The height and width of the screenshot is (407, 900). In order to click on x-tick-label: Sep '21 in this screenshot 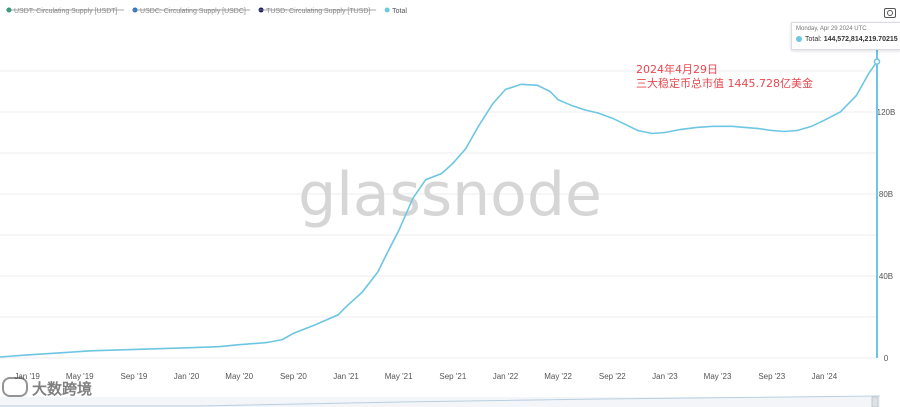, I will do `click(452, 376)`.